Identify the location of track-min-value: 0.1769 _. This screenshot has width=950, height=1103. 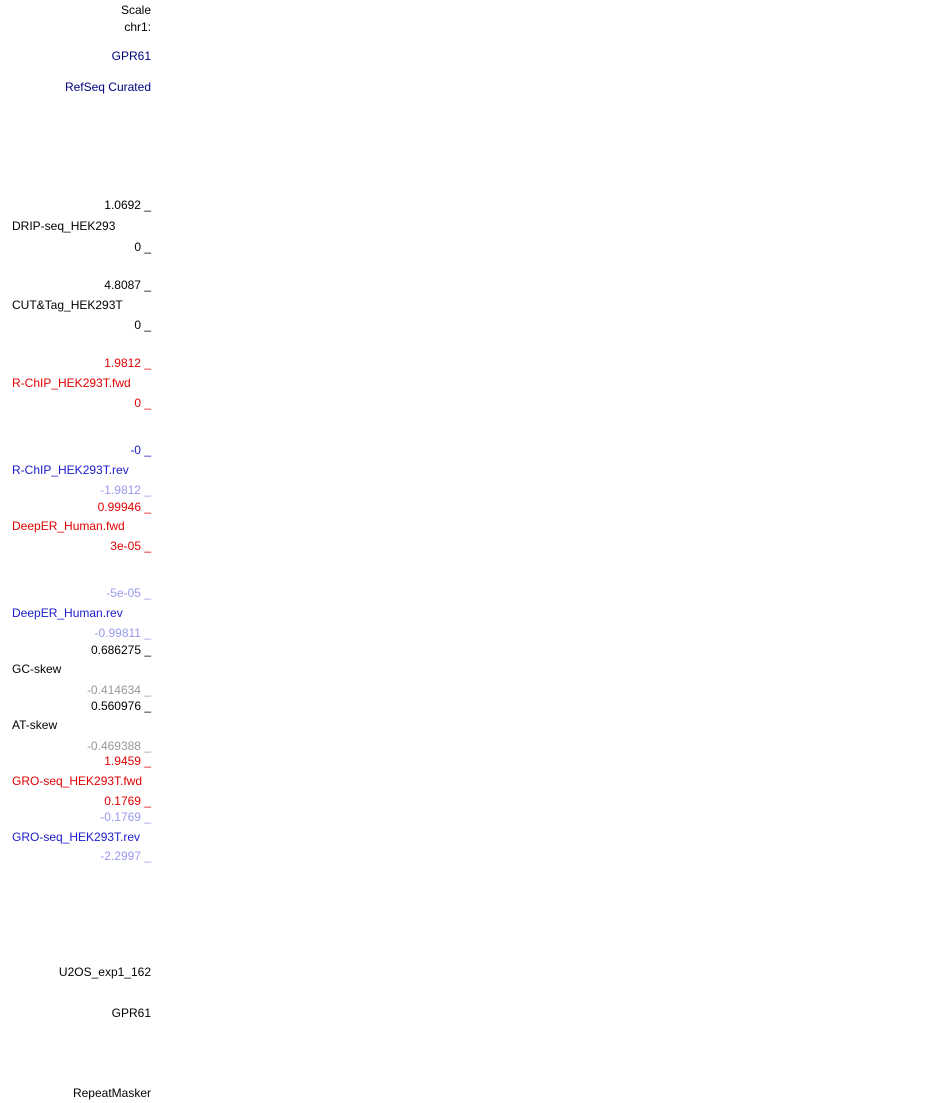
(127, 801).